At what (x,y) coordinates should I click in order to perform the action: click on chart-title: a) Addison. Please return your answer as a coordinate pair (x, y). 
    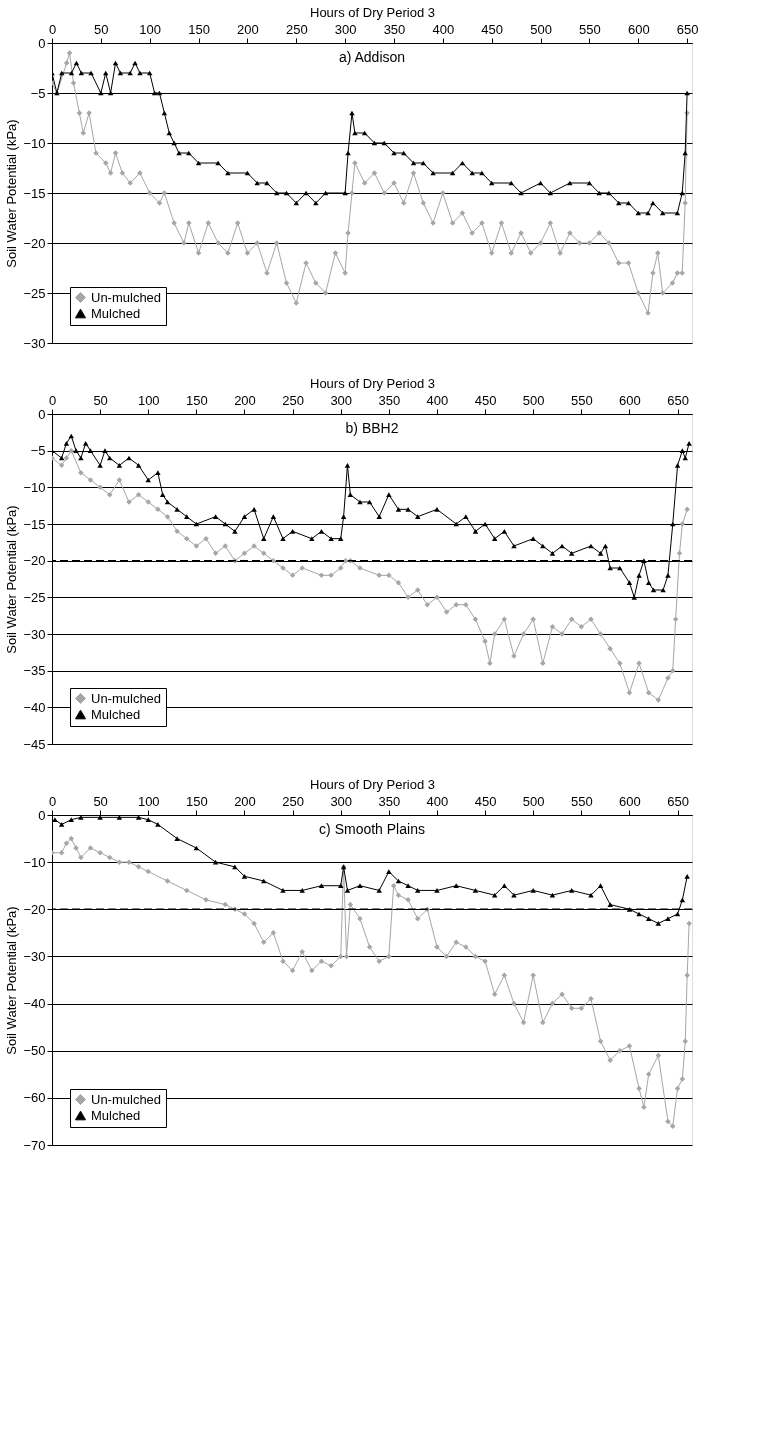
    Looking at the image, I should click on (372, 57).